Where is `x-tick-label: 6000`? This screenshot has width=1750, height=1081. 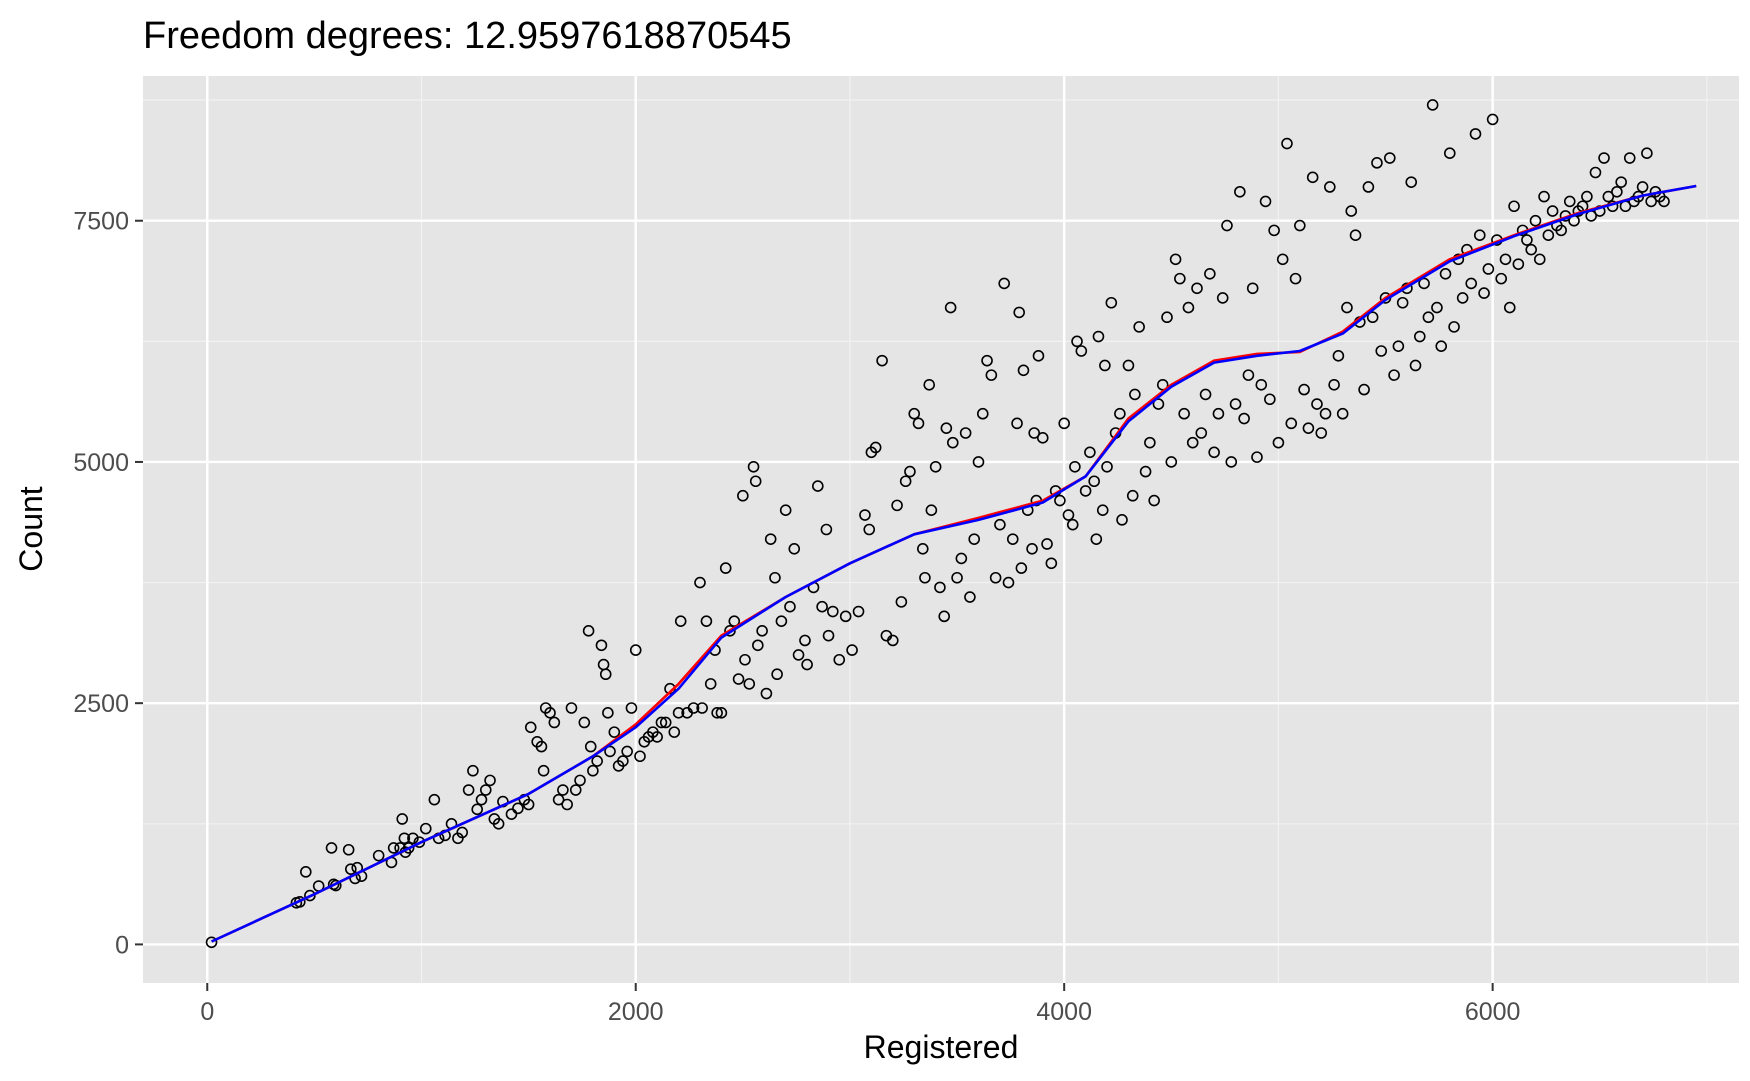 x-tick-label: 6000 is located at coordinates (1493, 1012).